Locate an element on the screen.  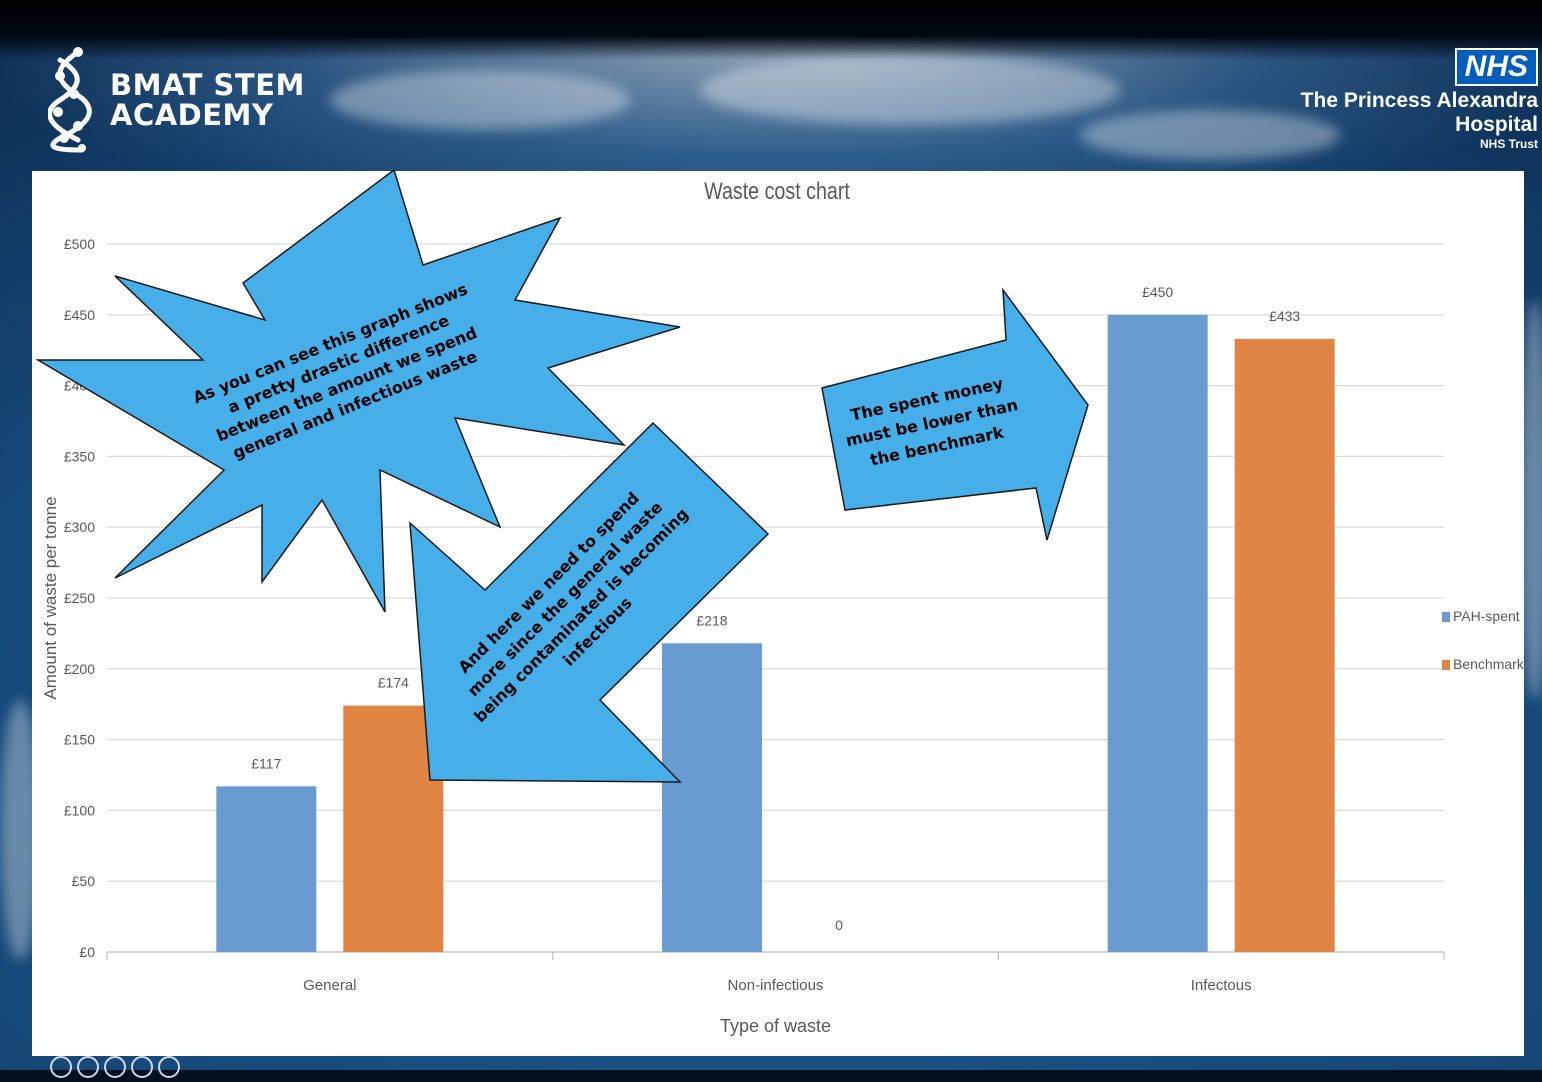
academy-name-line2: ACADEMY is located at coordinates (192, 115).